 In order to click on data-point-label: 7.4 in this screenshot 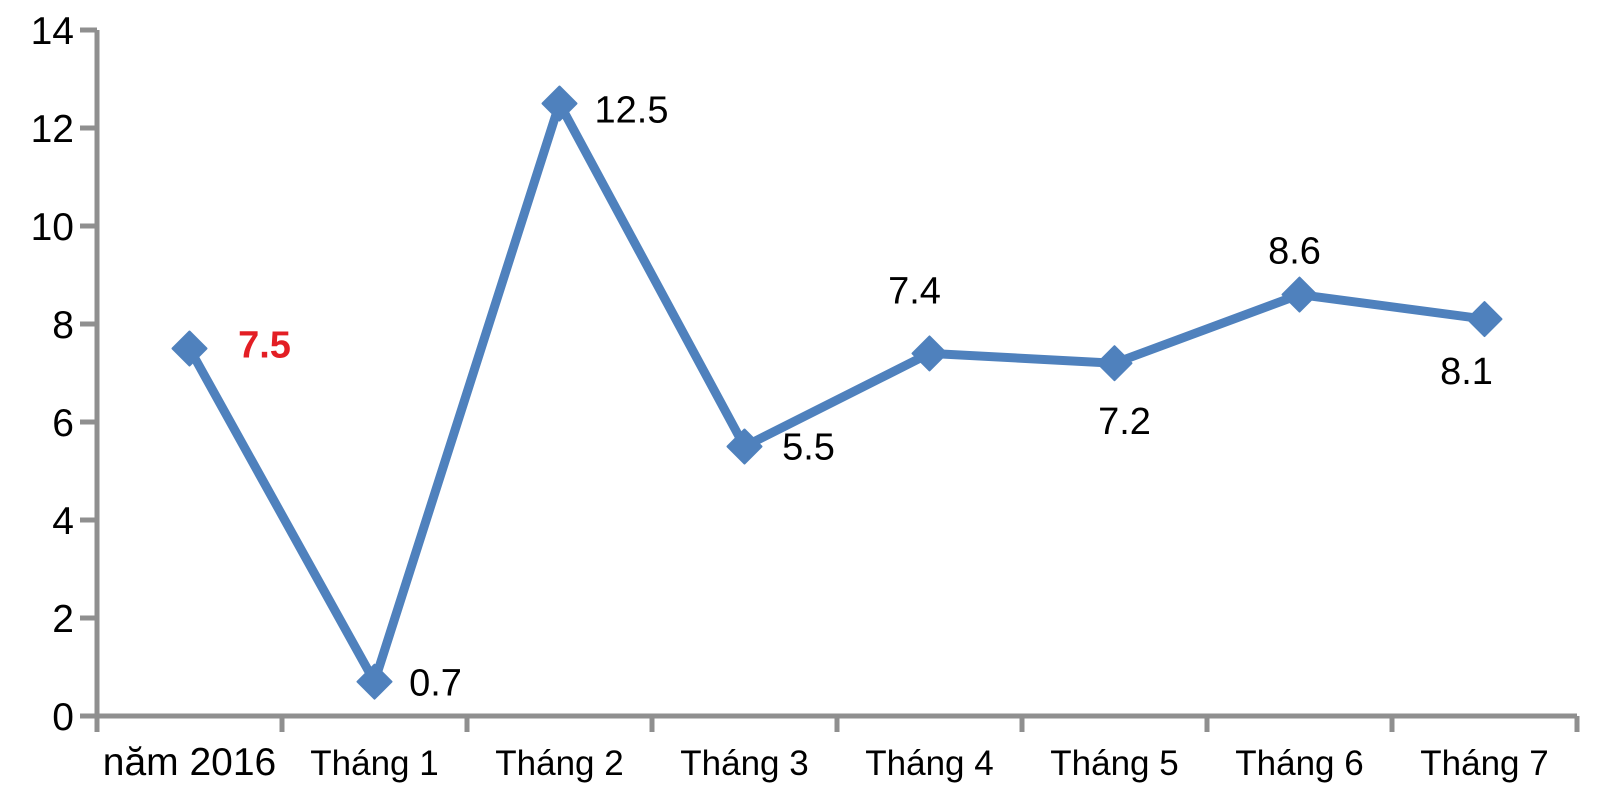, I will do `click(914, 291)`.